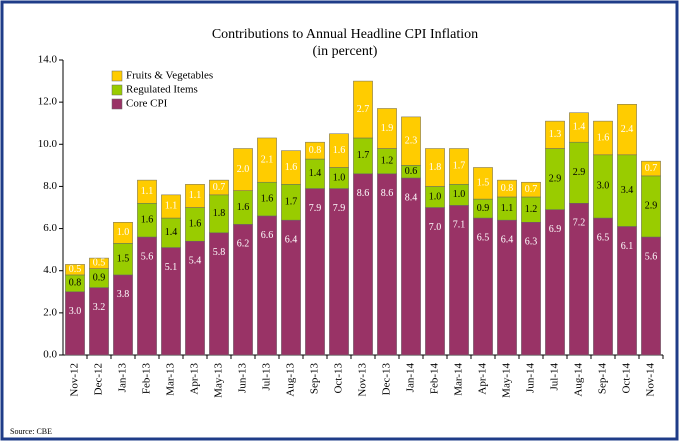 This screenshot has height=441, width=679. I want to click on x-tick-label: Mar-14, so click(459, 379).